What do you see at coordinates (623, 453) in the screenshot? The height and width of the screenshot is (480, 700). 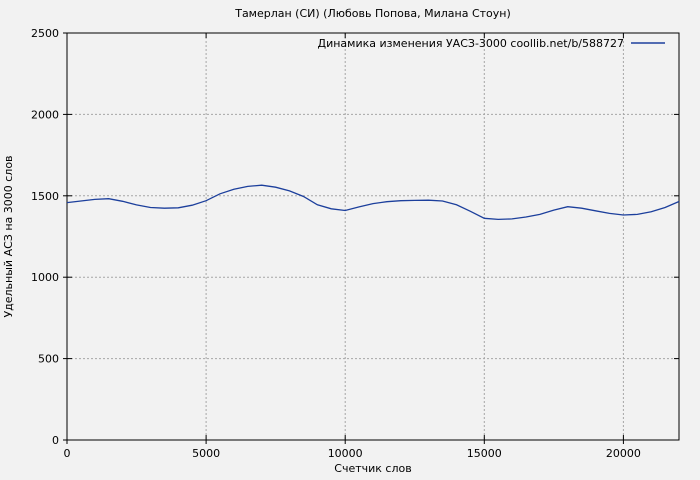 I see `x-tick-label: 20000` at bounding box center [623, 453].